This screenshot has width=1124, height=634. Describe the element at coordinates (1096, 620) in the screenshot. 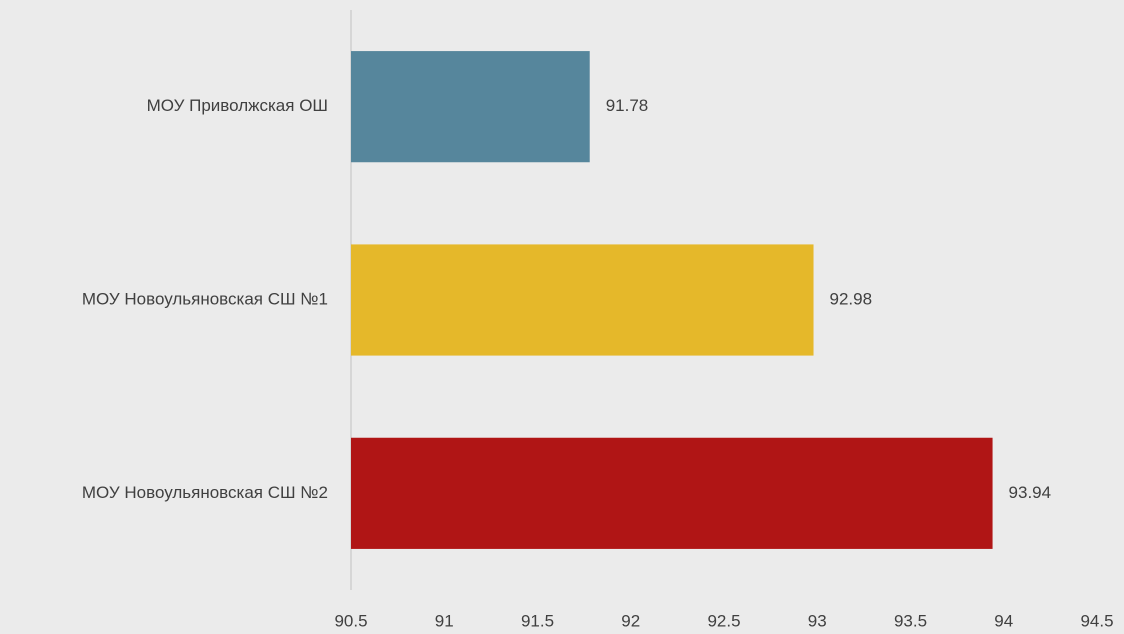

I see `x-tick-label: 94.5` at that location.